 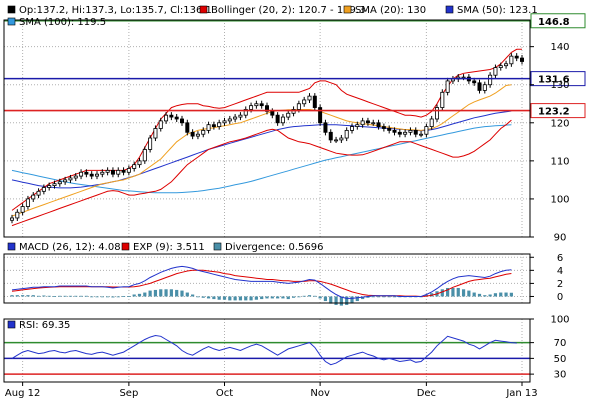 What do you see at coordinates (267, 278) in the screenshot?
I see `macd-pane-frame` at bounding box center [267, 278].